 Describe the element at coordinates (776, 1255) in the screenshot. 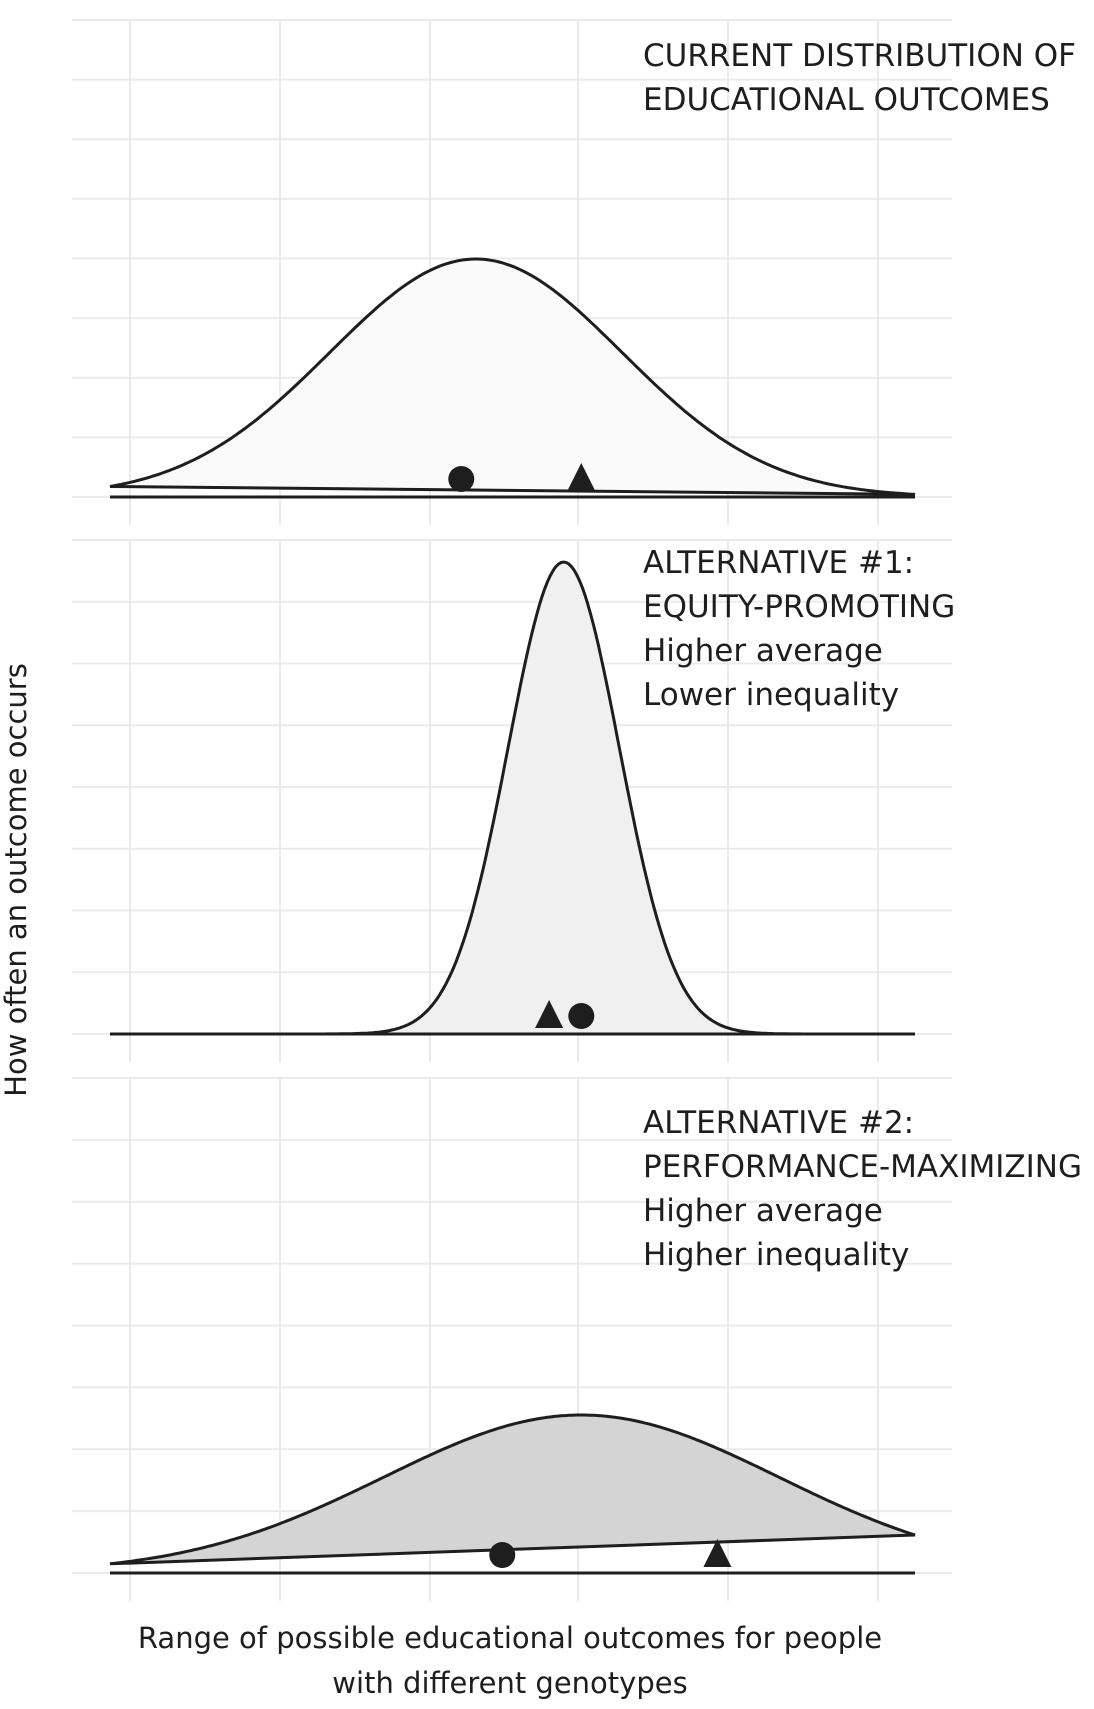

I see `panel-subtitle-line: Higher inequality` at that location.